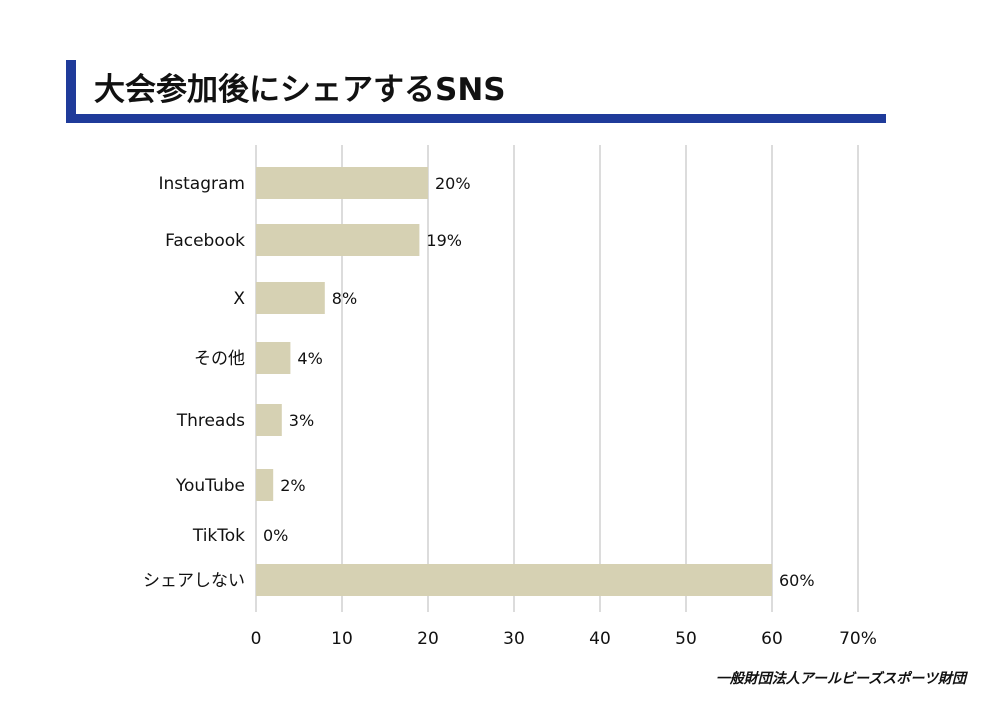 The width and height of the screenshot is (1000, 712). I want to click on category-label: Threads, so click(210, 421).